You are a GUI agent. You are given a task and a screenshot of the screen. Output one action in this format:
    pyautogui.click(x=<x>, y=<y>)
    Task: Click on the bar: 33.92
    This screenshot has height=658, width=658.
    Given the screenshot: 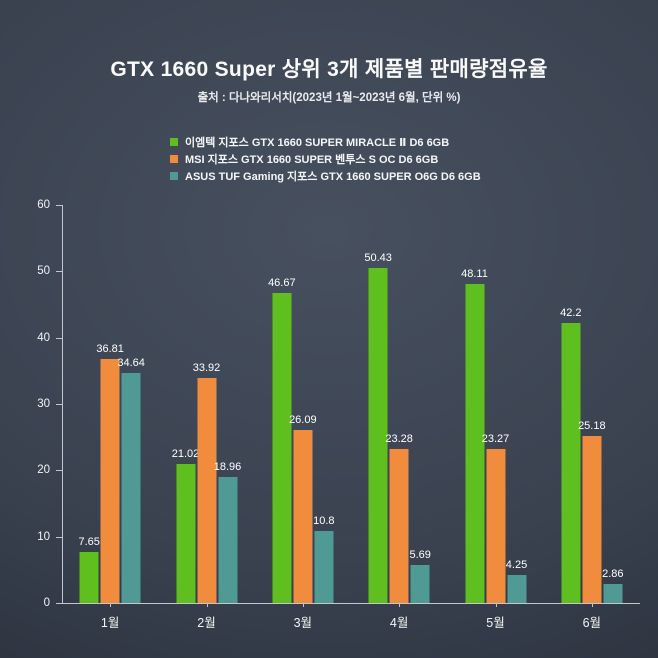 What is the action you would take?
    pyautogui.click(x=206, y=482)
    